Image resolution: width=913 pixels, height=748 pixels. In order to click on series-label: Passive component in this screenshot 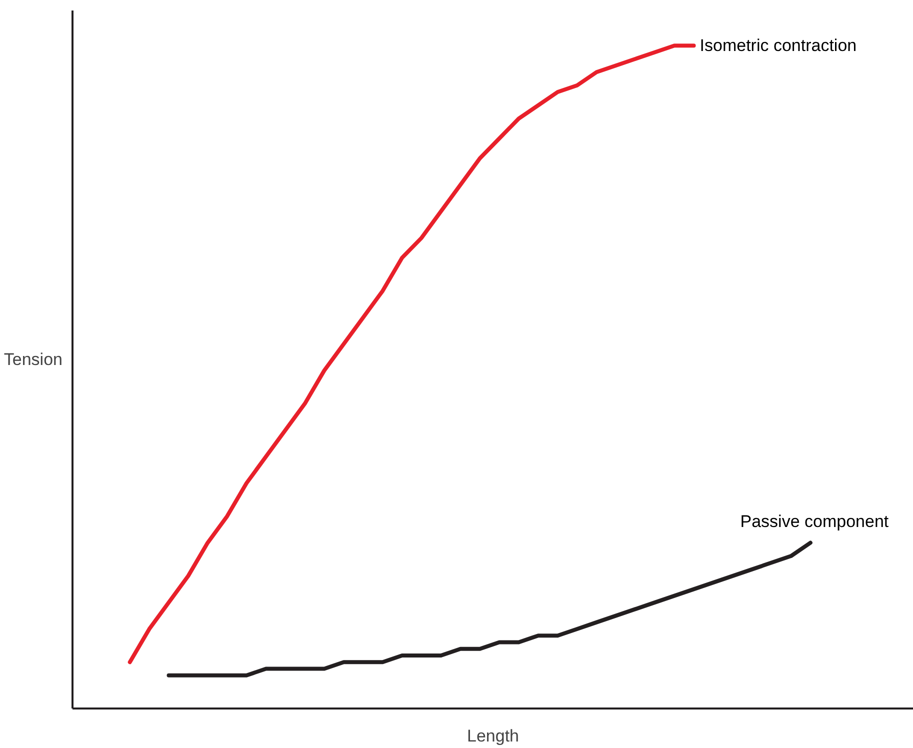, I will do `click(814, 521)`.